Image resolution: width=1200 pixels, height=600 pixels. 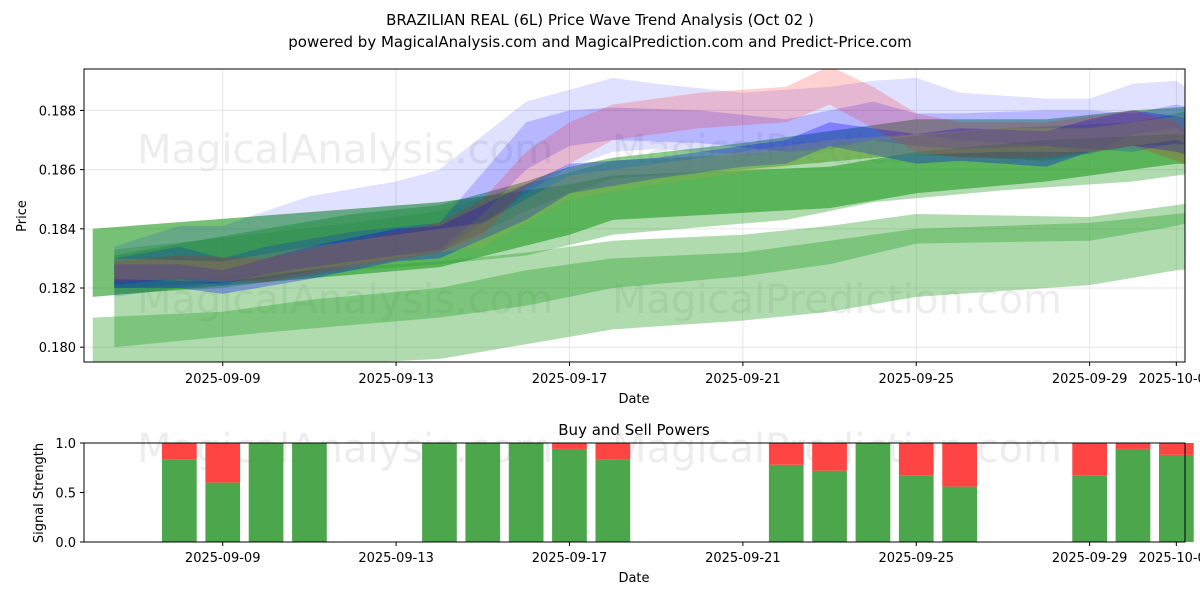 What do you see at coordinates (57, 171) in the screenshot?
I see `y-tick-label: 0.186` at bounding box center [57, 171].